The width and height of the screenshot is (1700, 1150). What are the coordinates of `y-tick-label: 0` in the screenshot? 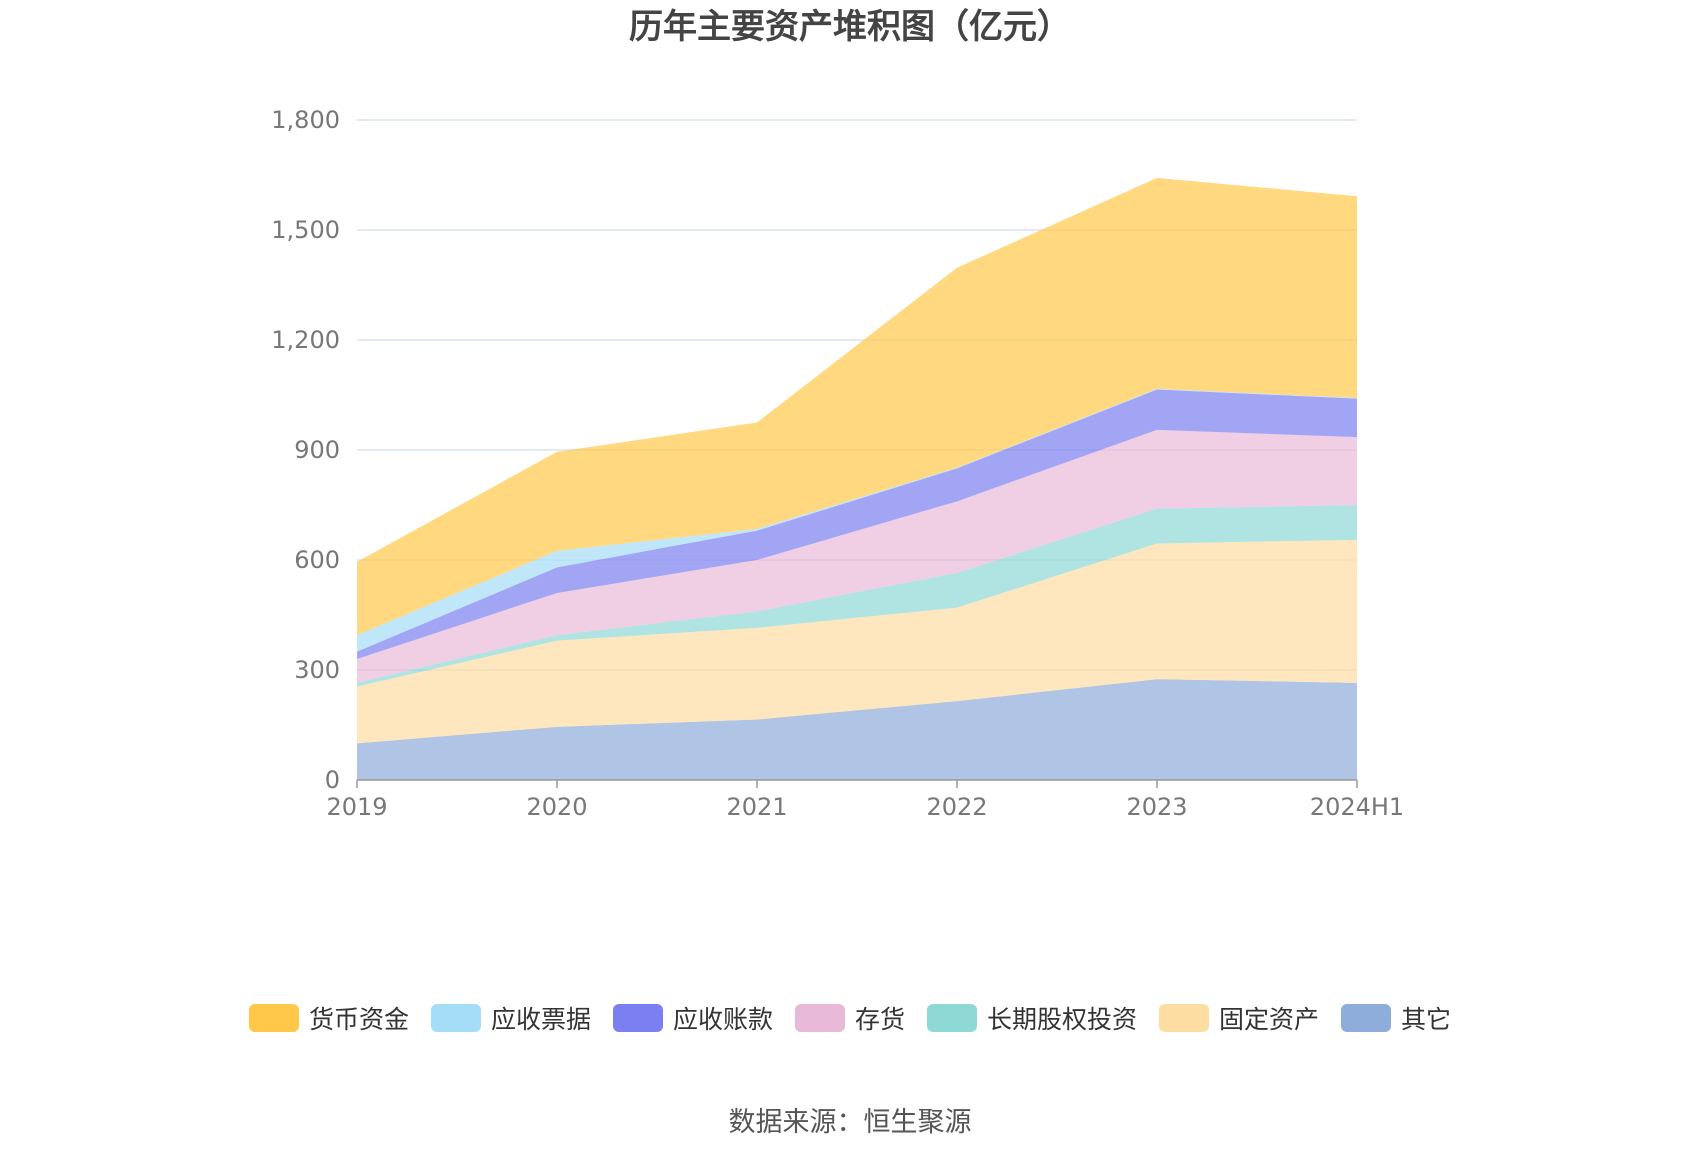 It's located at (332, 780).